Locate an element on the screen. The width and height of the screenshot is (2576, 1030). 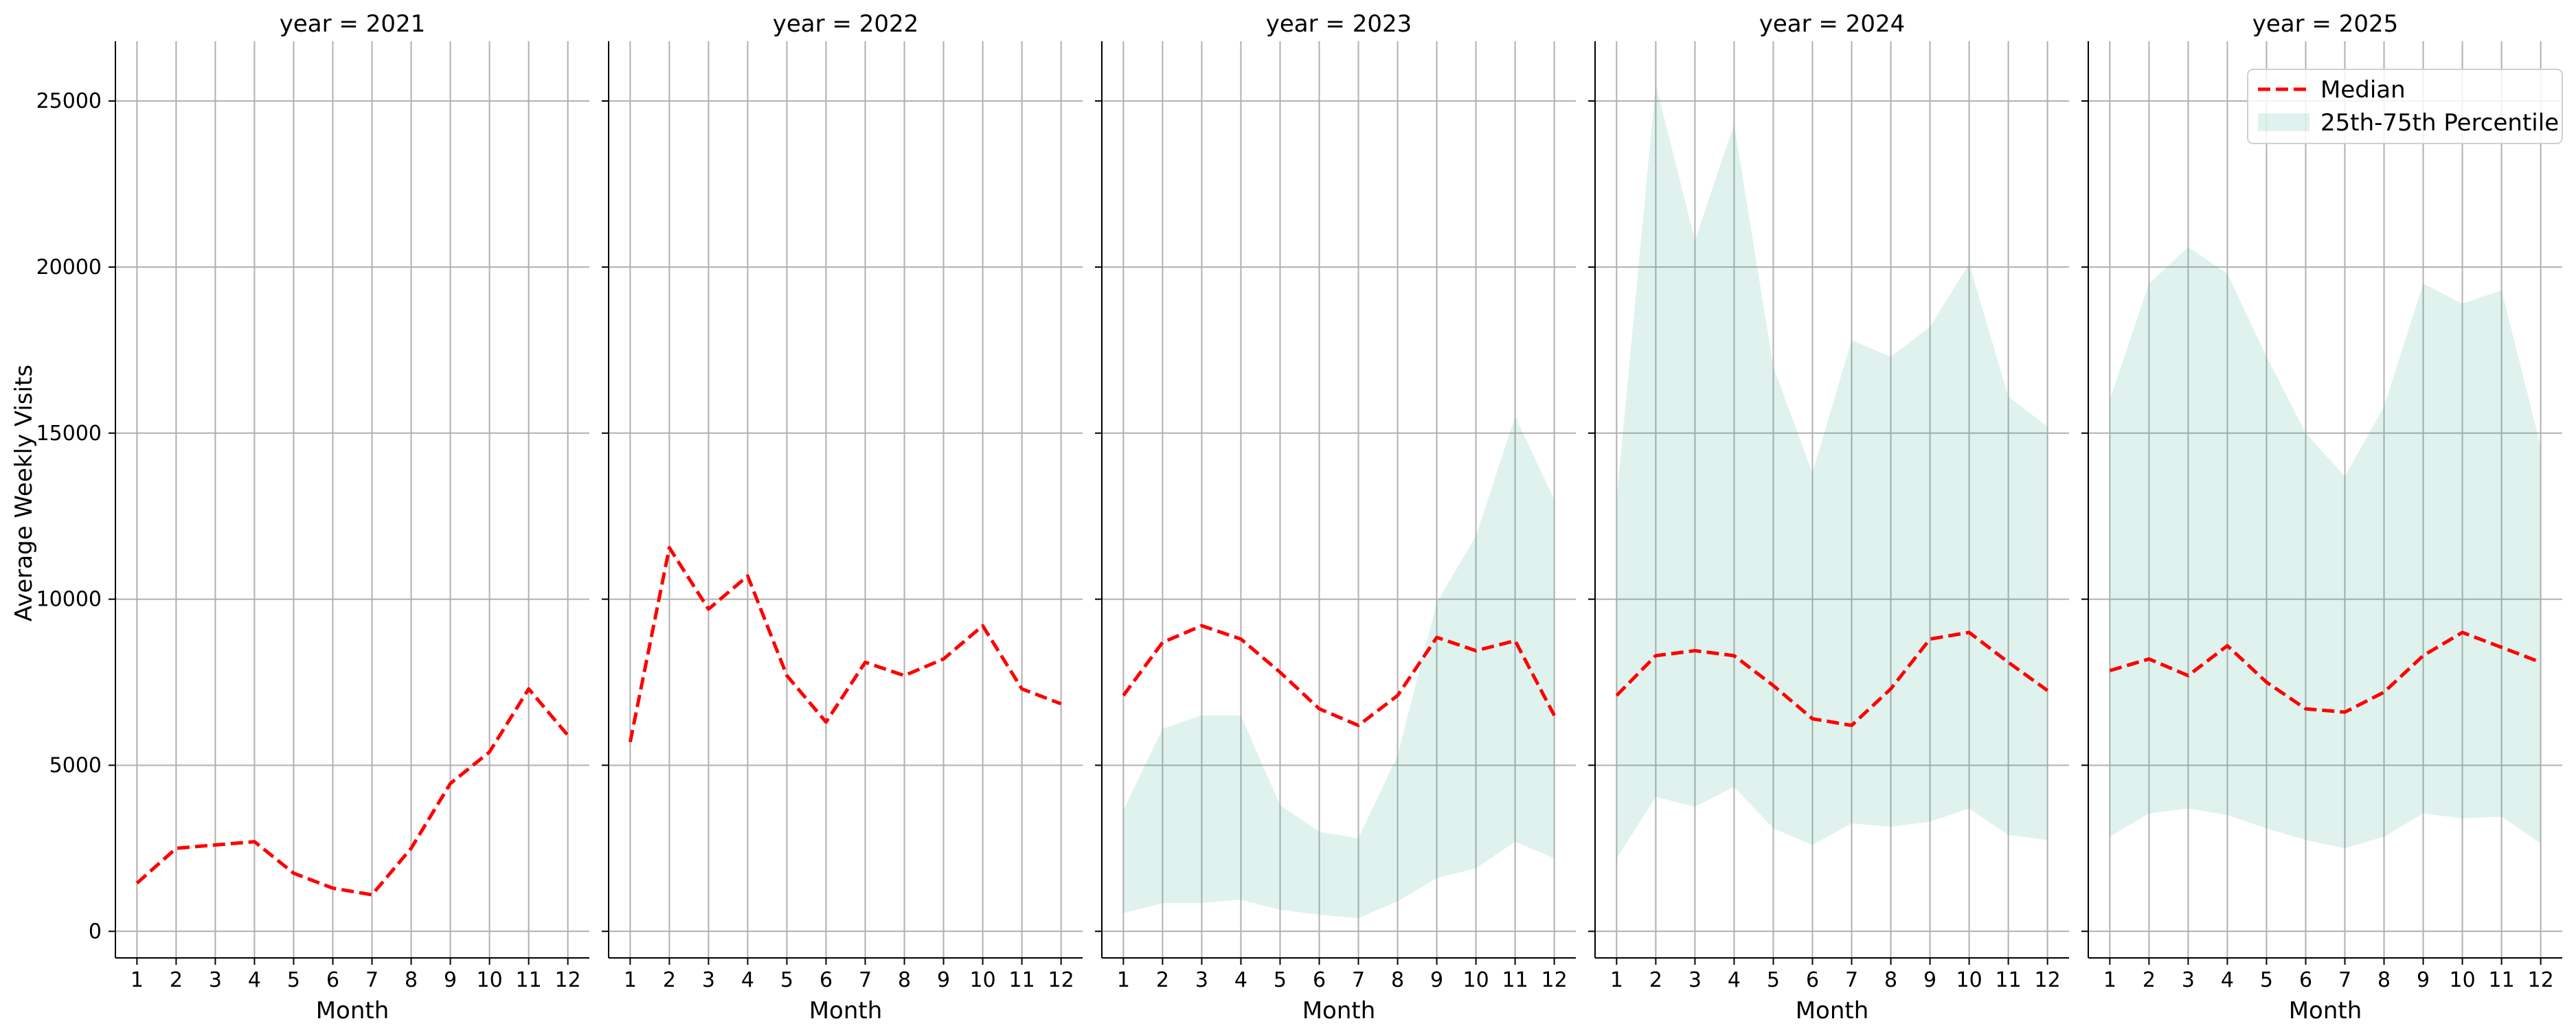
y-tick-label: 5000 is located at coordinates (75, 765).